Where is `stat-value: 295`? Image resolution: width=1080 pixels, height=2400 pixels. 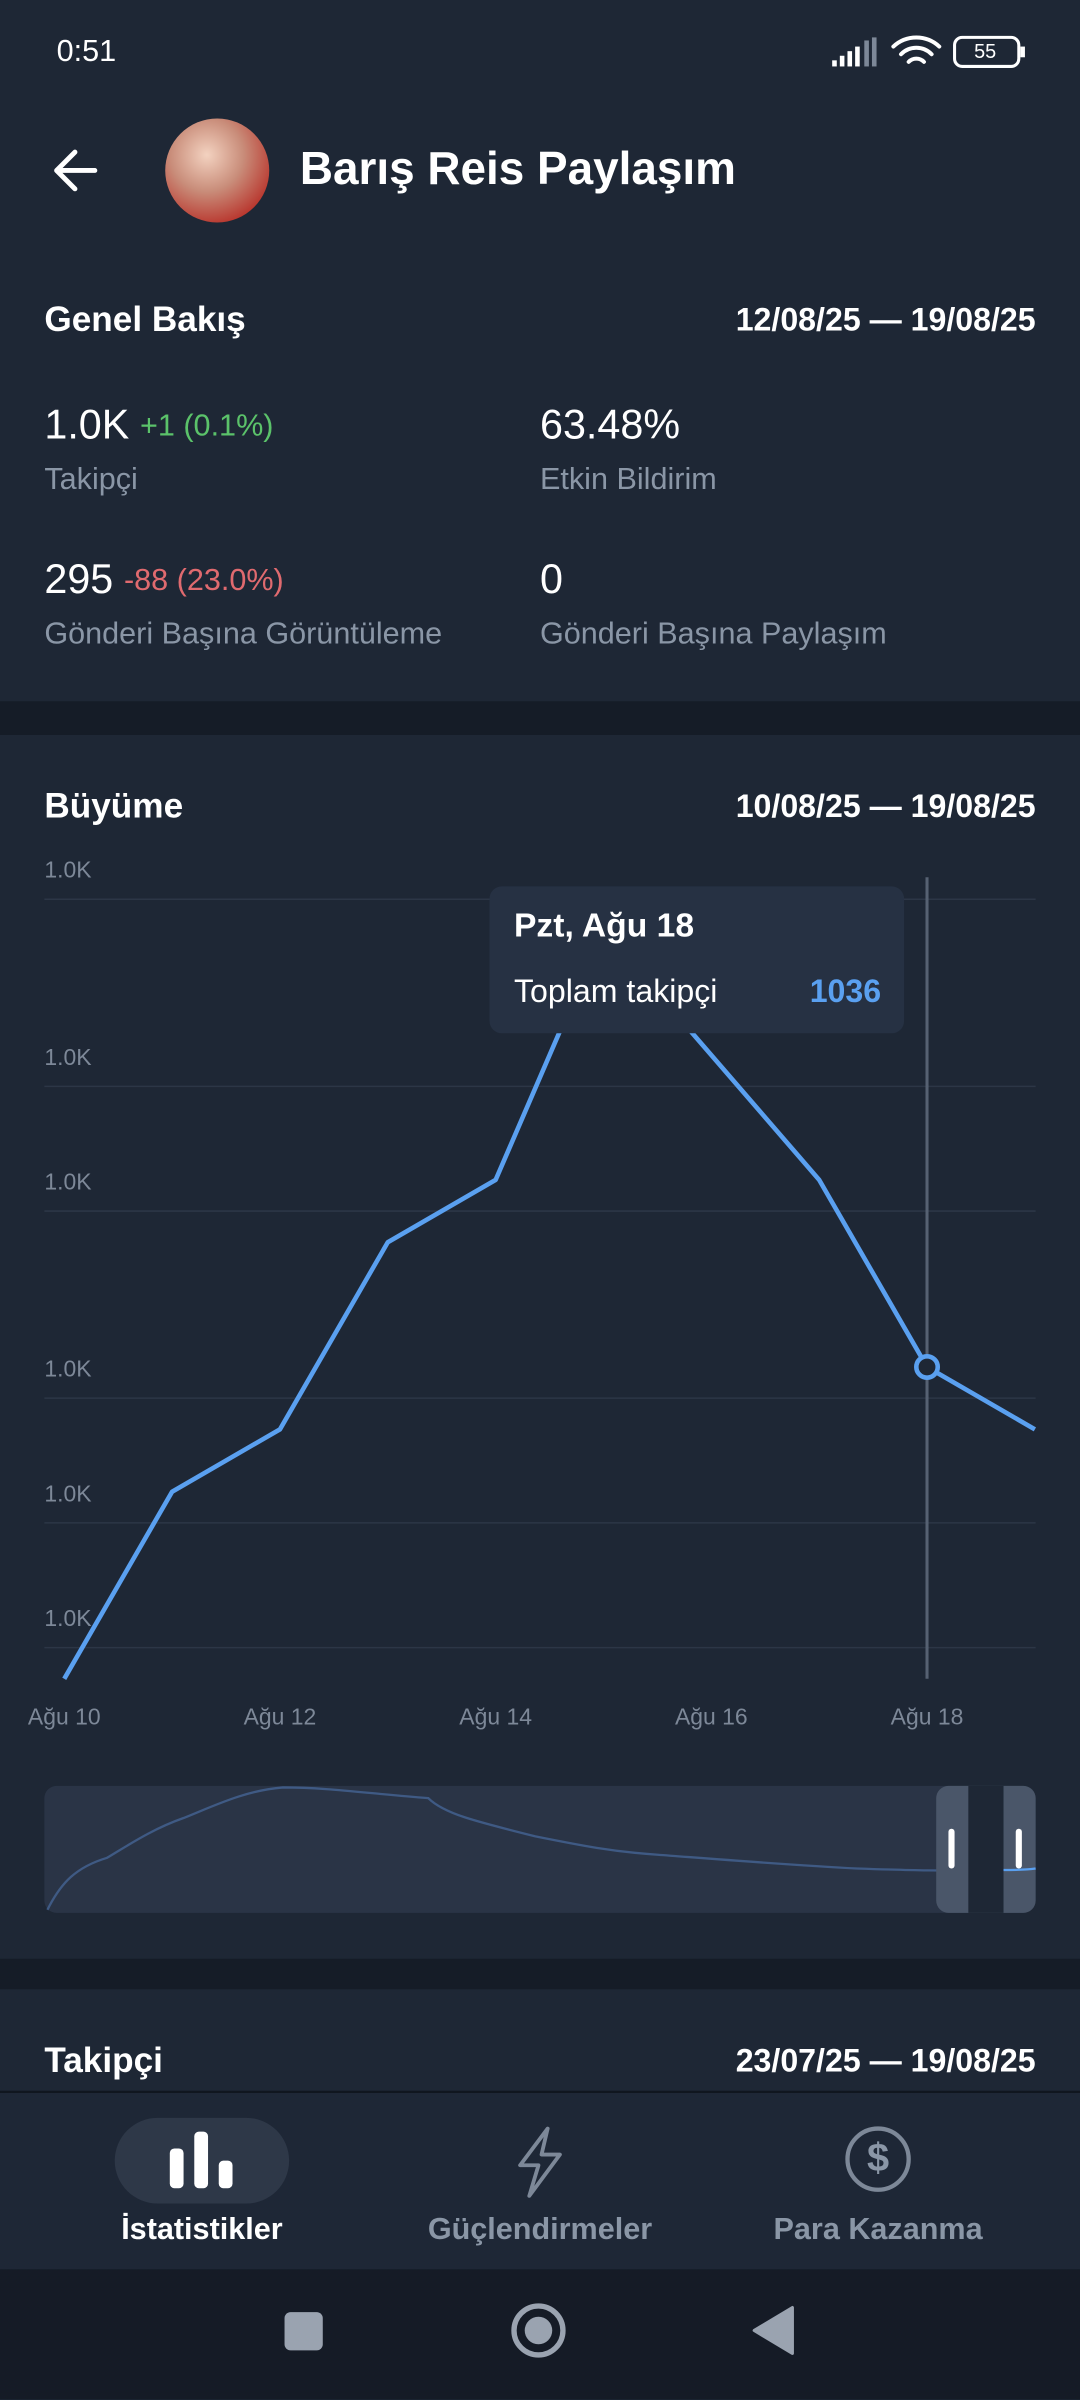 stat-value: 295 is located at coordinates (78, 579).